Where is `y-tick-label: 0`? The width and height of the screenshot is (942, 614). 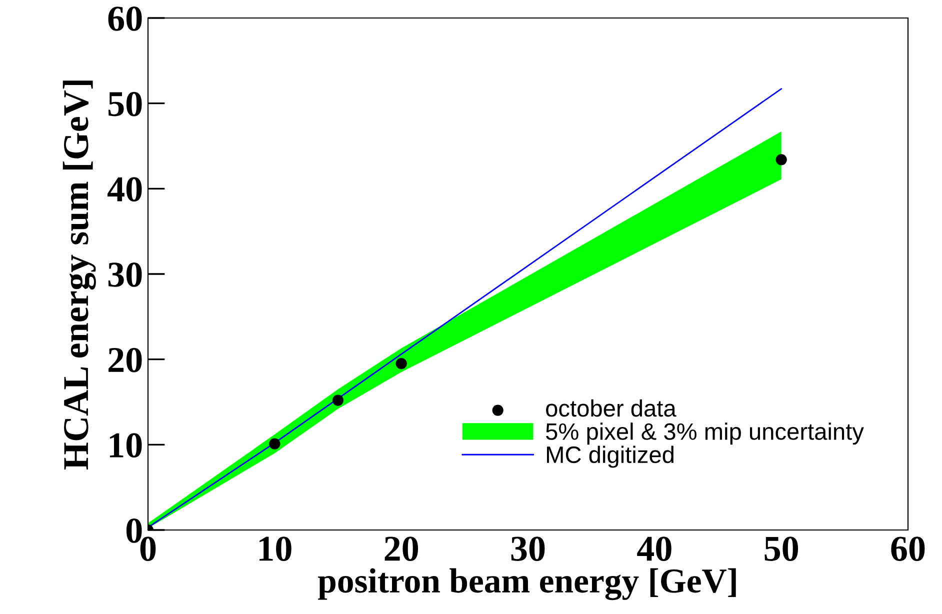
y-tick-label: 0 is located at coordinates (134, 530).